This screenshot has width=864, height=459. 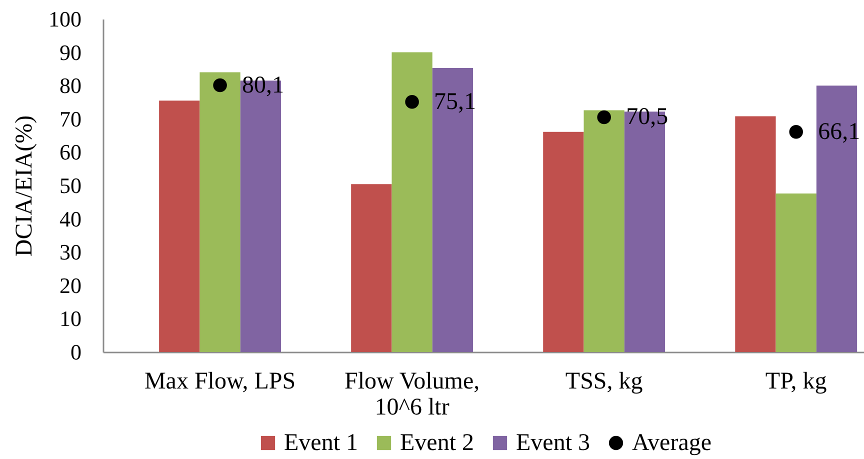 I want to click on x-tick-label: Flow Volume, 10^6 ltr, so click(x=412, y=394).